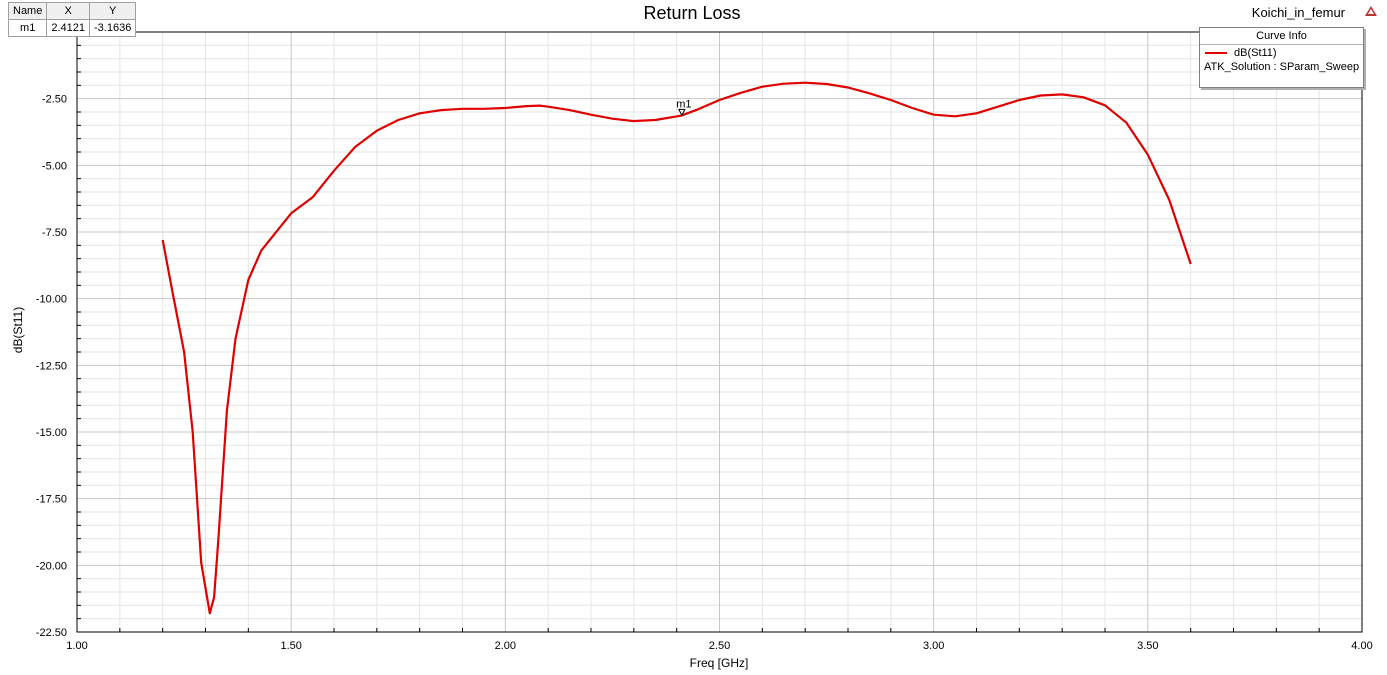 This screenshot has height=675, width=1387. I want to click on y-tick-label: -20.00, so click(51, 566).